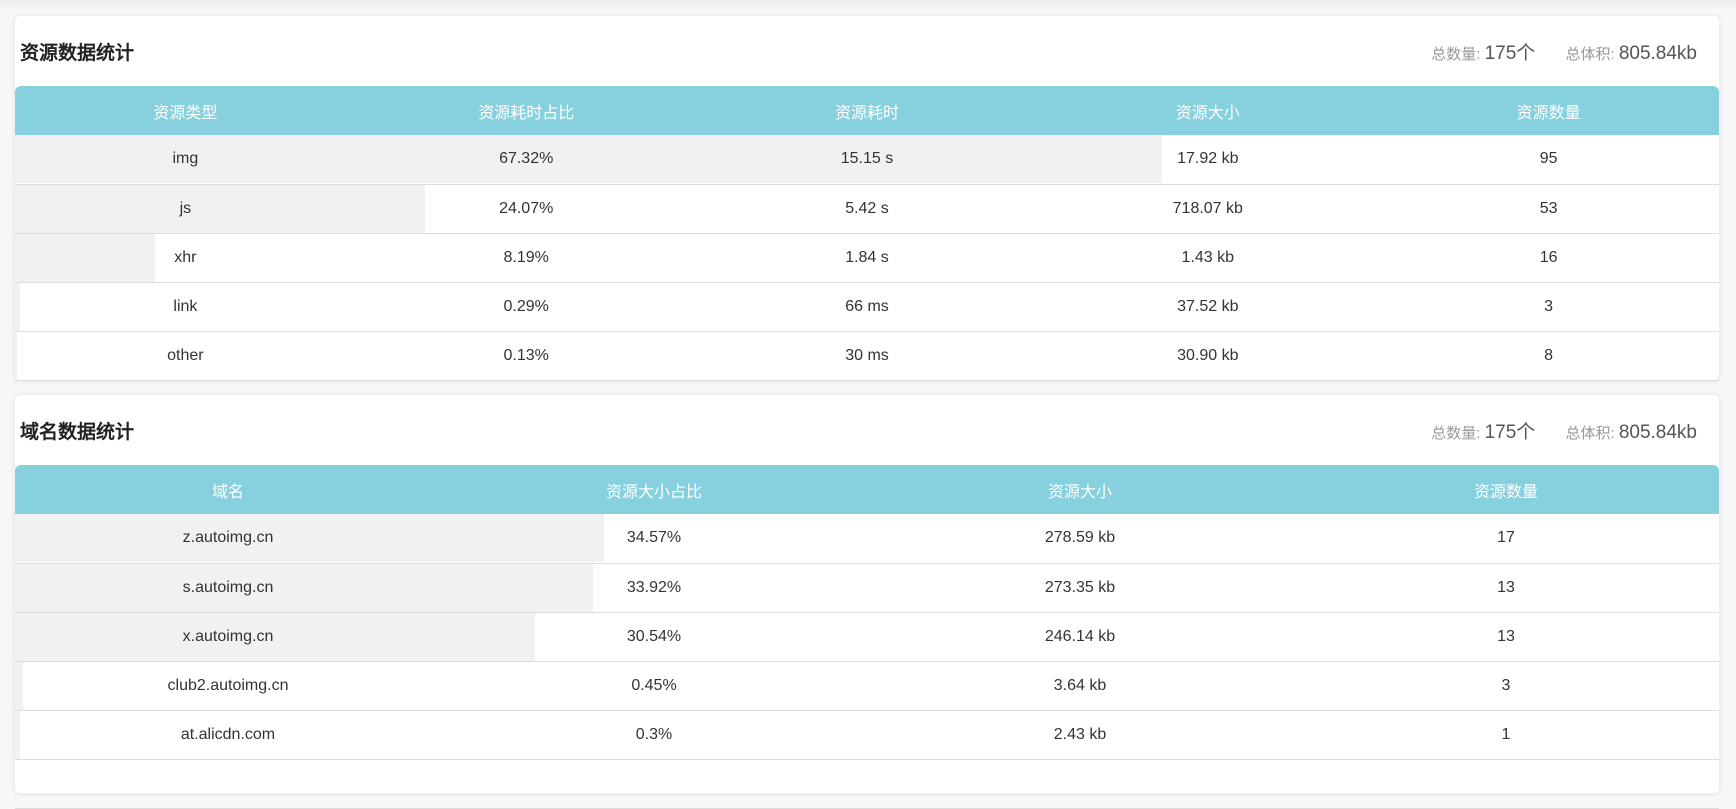 The height and width of the screenshot is (809, 1736). Describe the element at coordinates (228, 685) in the screenshot. I see `cell-domain: club2.autoimg.cn` at that location.